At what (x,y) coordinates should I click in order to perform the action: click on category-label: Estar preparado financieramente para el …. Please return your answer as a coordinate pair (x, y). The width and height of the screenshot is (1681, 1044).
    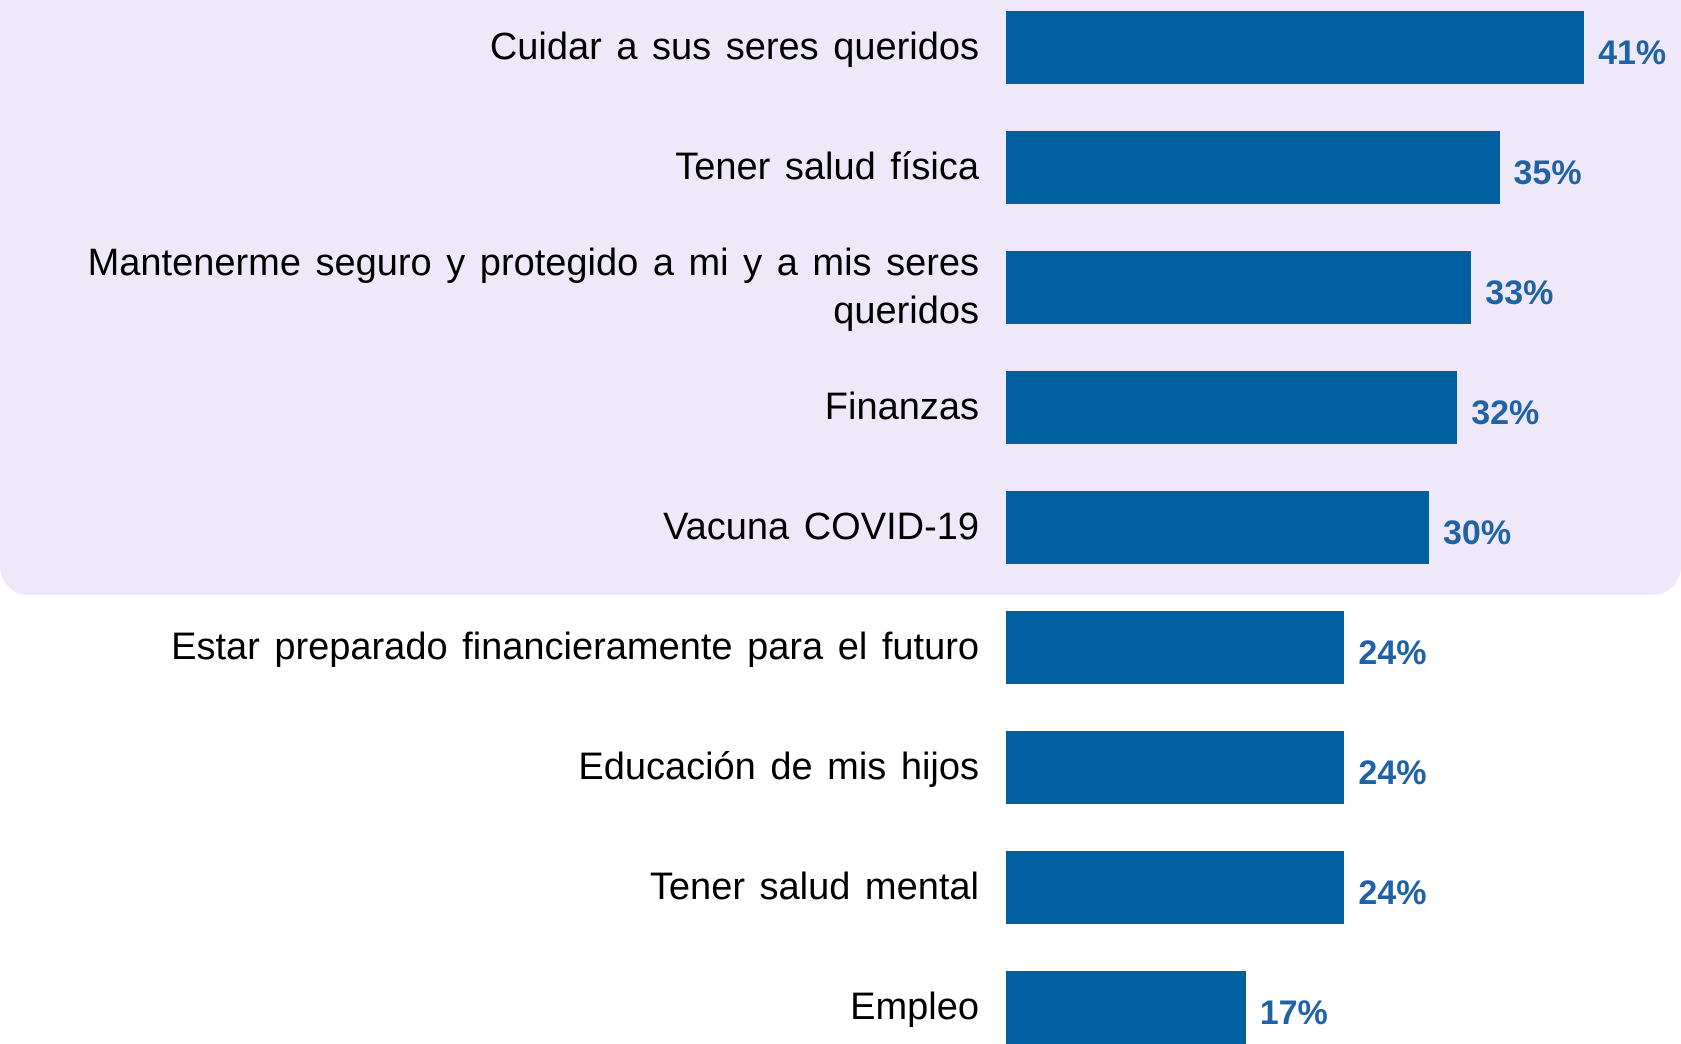
    Looking at the image, I should click on (575, 646).